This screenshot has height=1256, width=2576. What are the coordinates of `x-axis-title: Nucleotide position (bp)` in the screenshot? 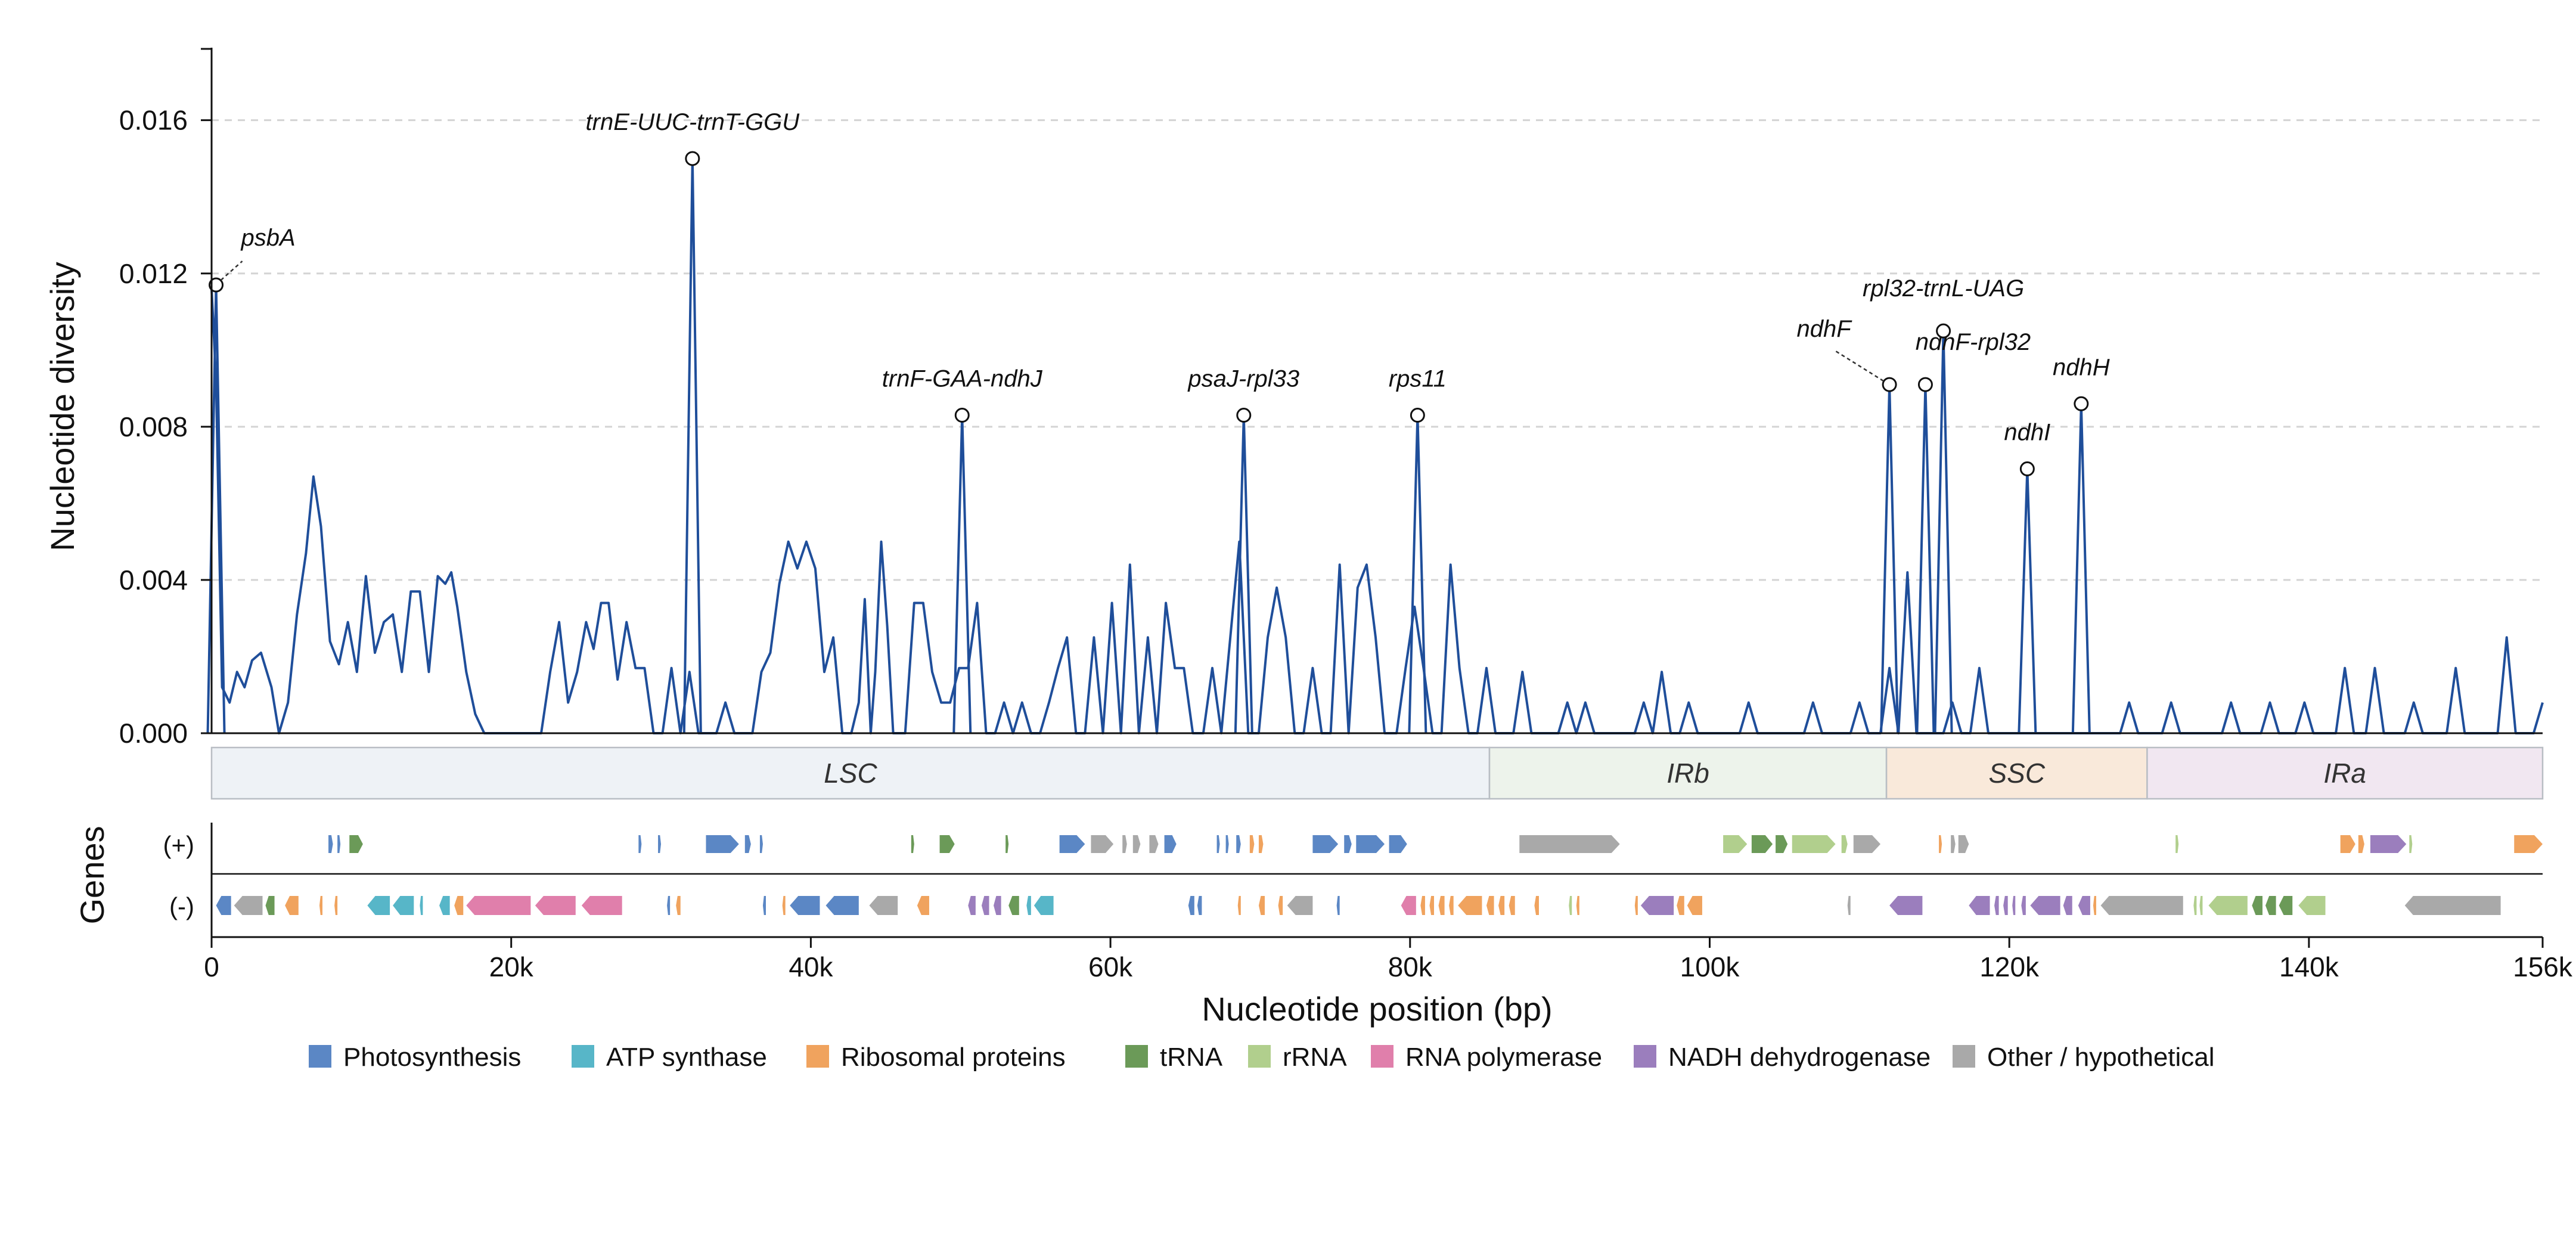 It's located at (1377, 1009).